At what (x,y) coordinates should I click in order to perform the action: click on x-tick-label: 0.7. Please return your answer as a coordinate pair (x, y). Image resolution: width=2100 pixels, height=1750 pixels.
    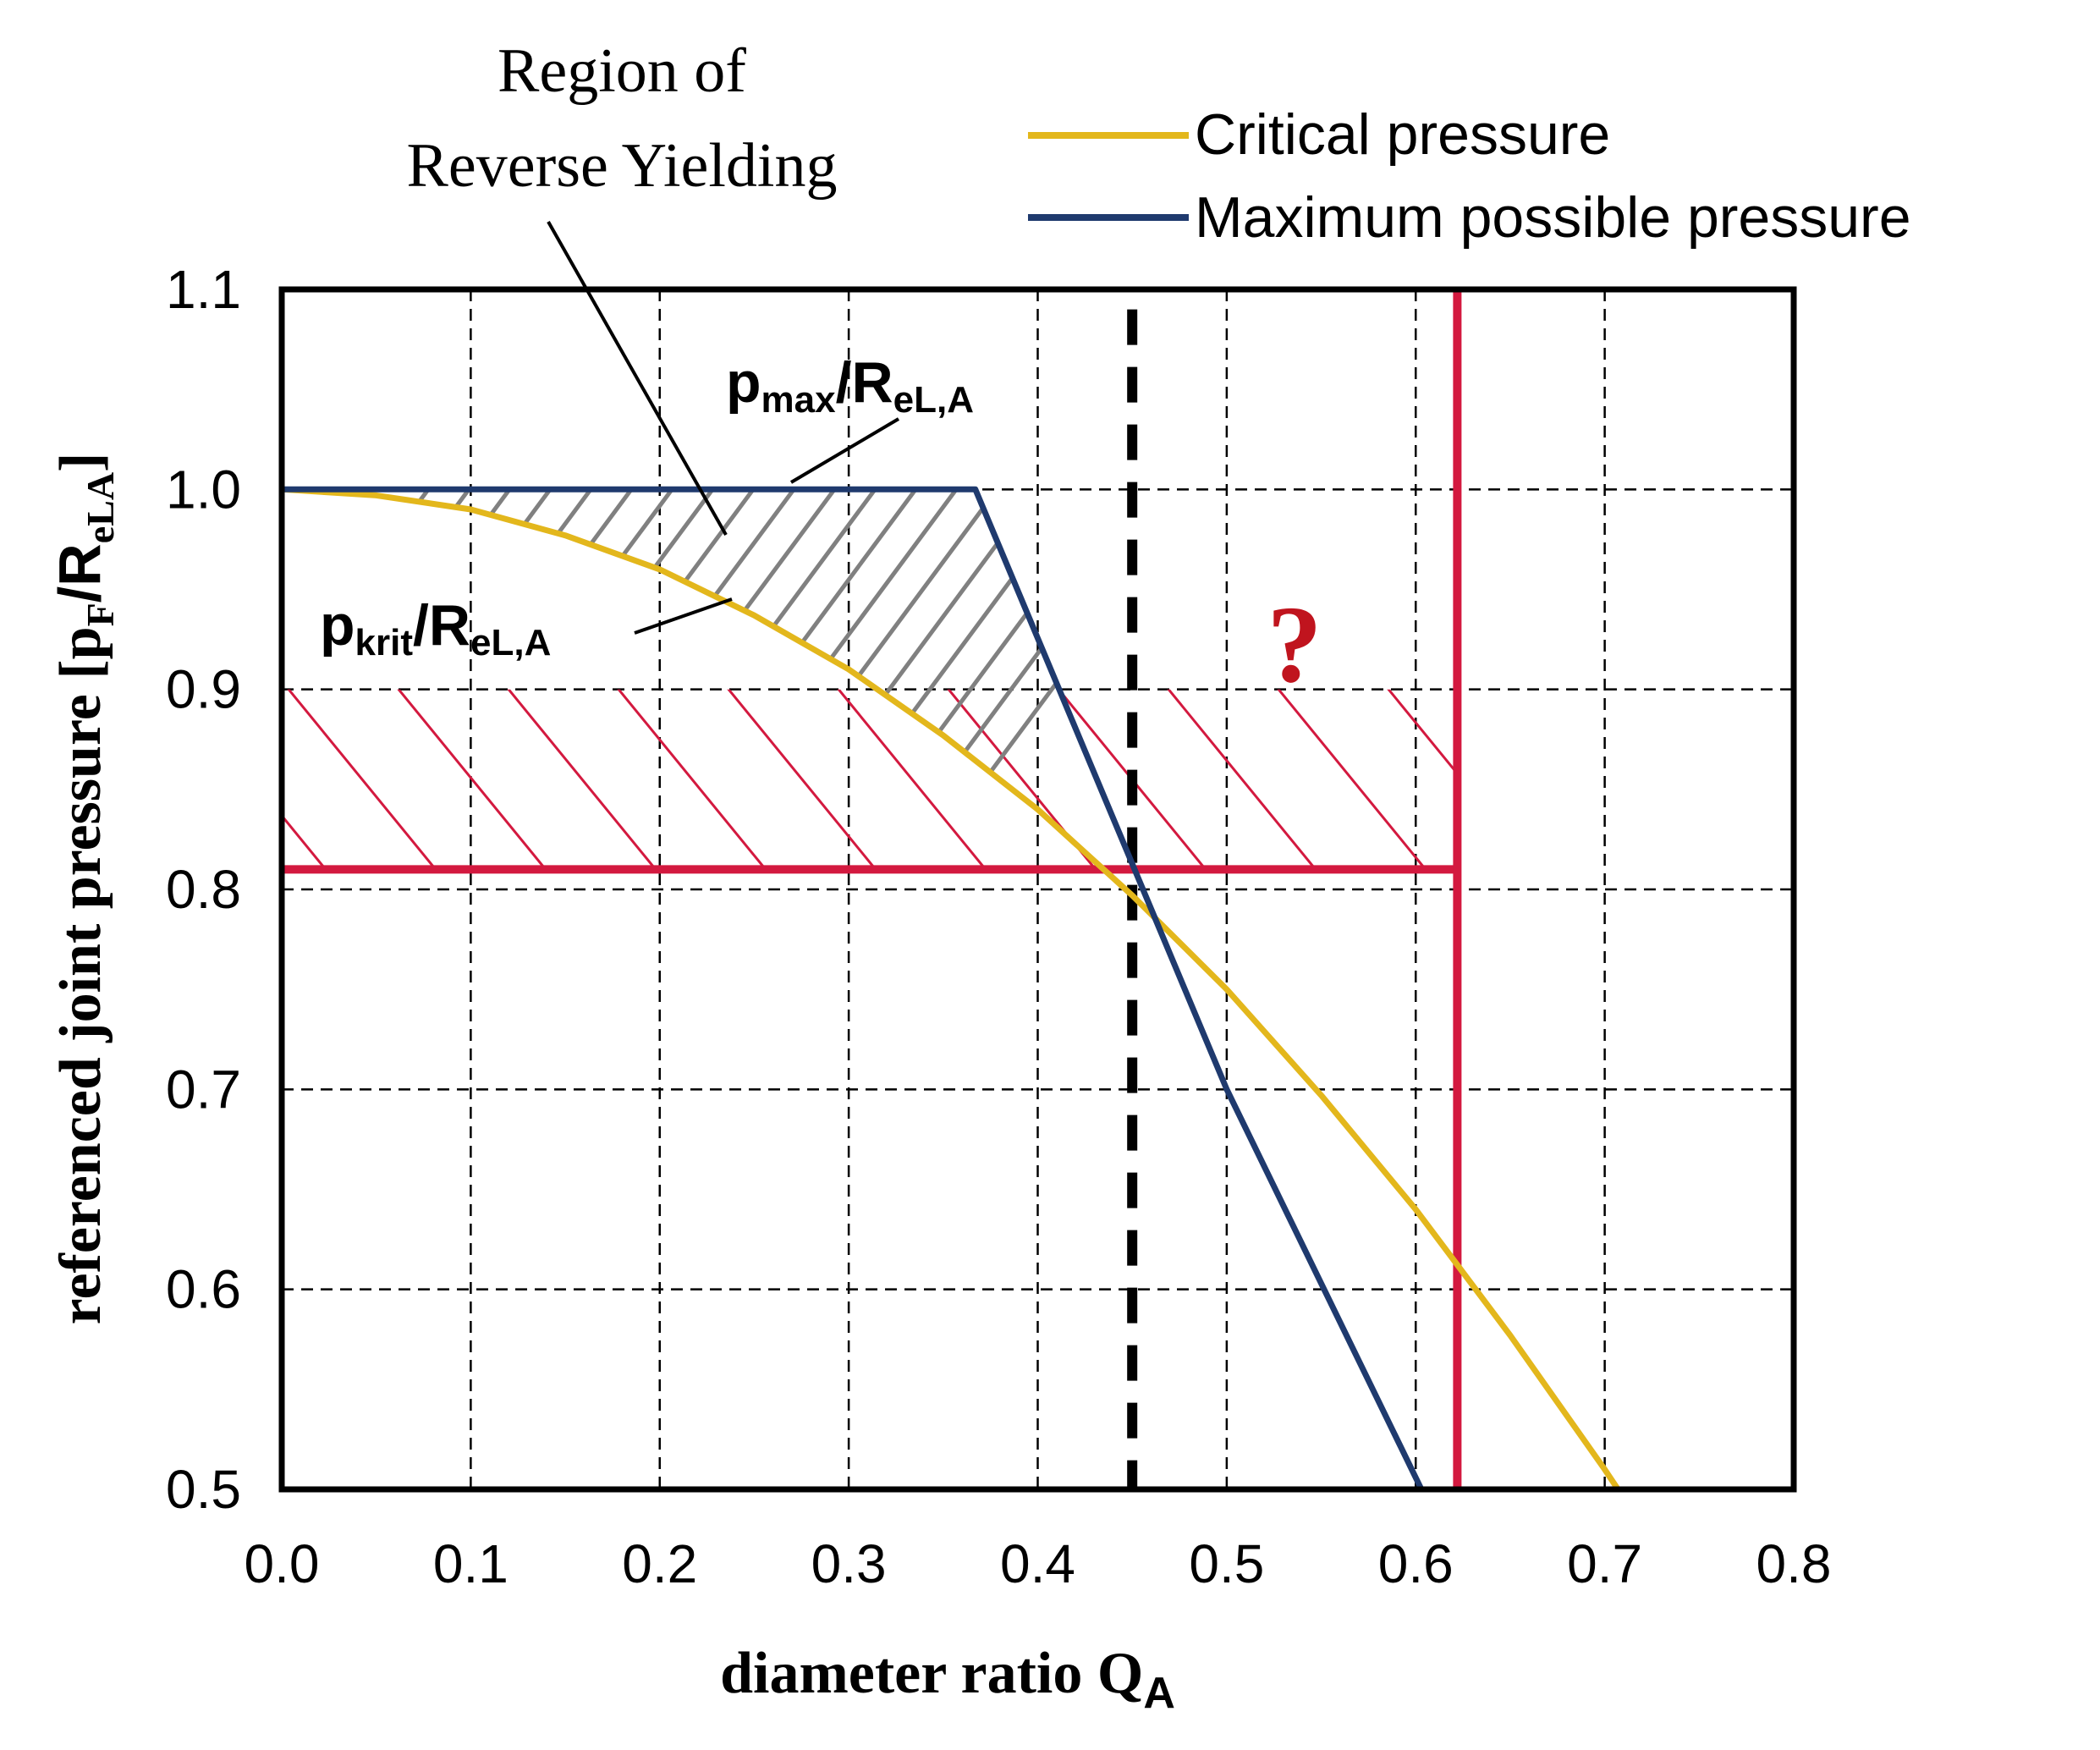
    Looking at the image, I should click on (1605, 1563).